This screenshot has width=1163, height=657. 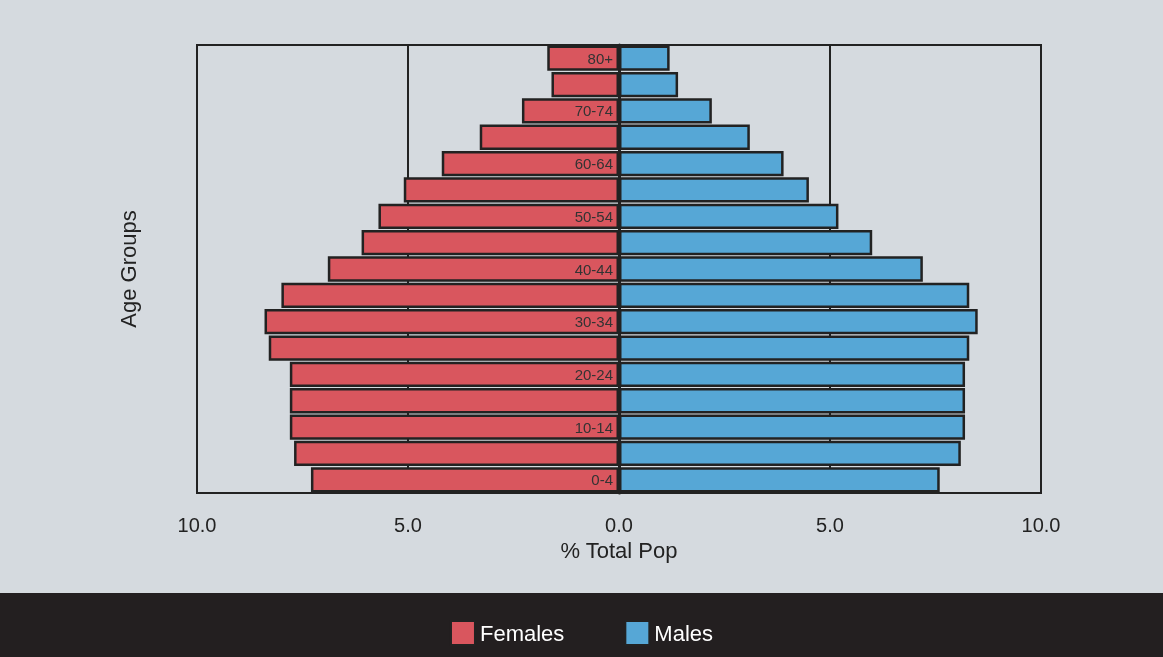 What do you see at coordinates (593, 427) in the screenshot?
I see `y-tick-label: 10-14` at bounding box center [593, 427].